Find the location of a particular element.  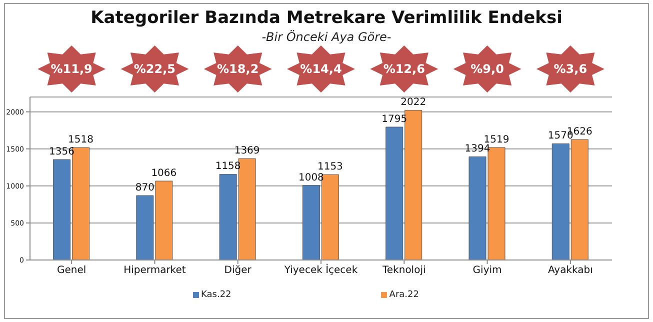

text: %18,2 is located at coordinates (238, 69).